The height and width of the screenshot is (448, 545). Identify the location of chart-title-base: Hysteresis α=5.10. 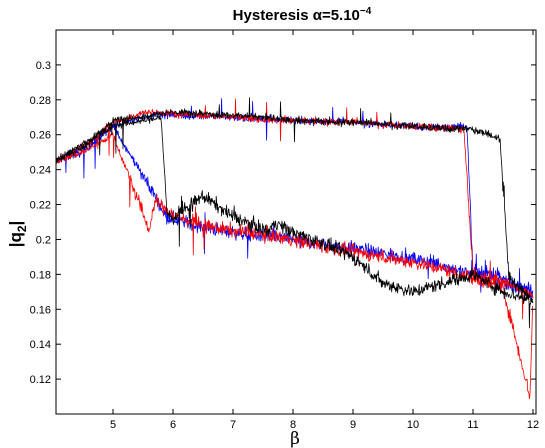
(296, 15).